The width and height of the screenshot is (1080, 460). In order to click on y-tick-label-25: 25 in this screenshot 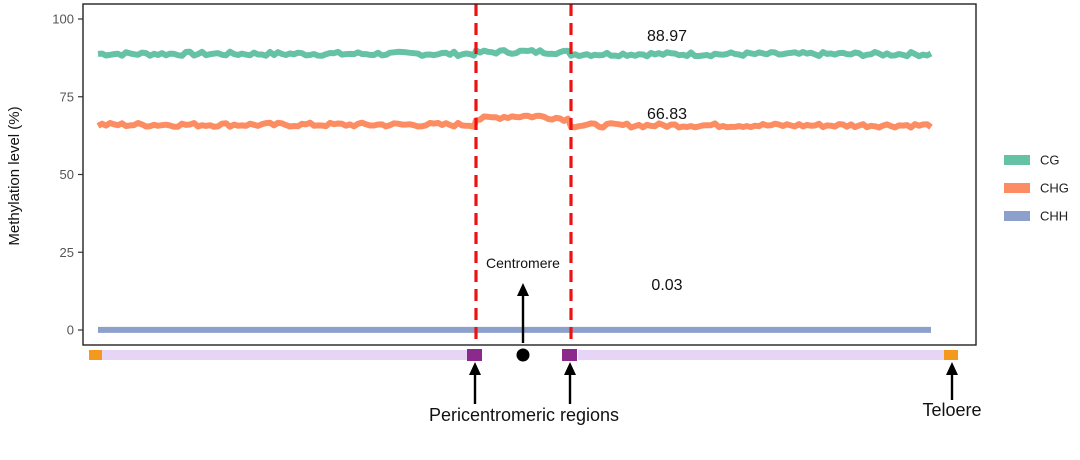, I will do `click(67, 252)`.